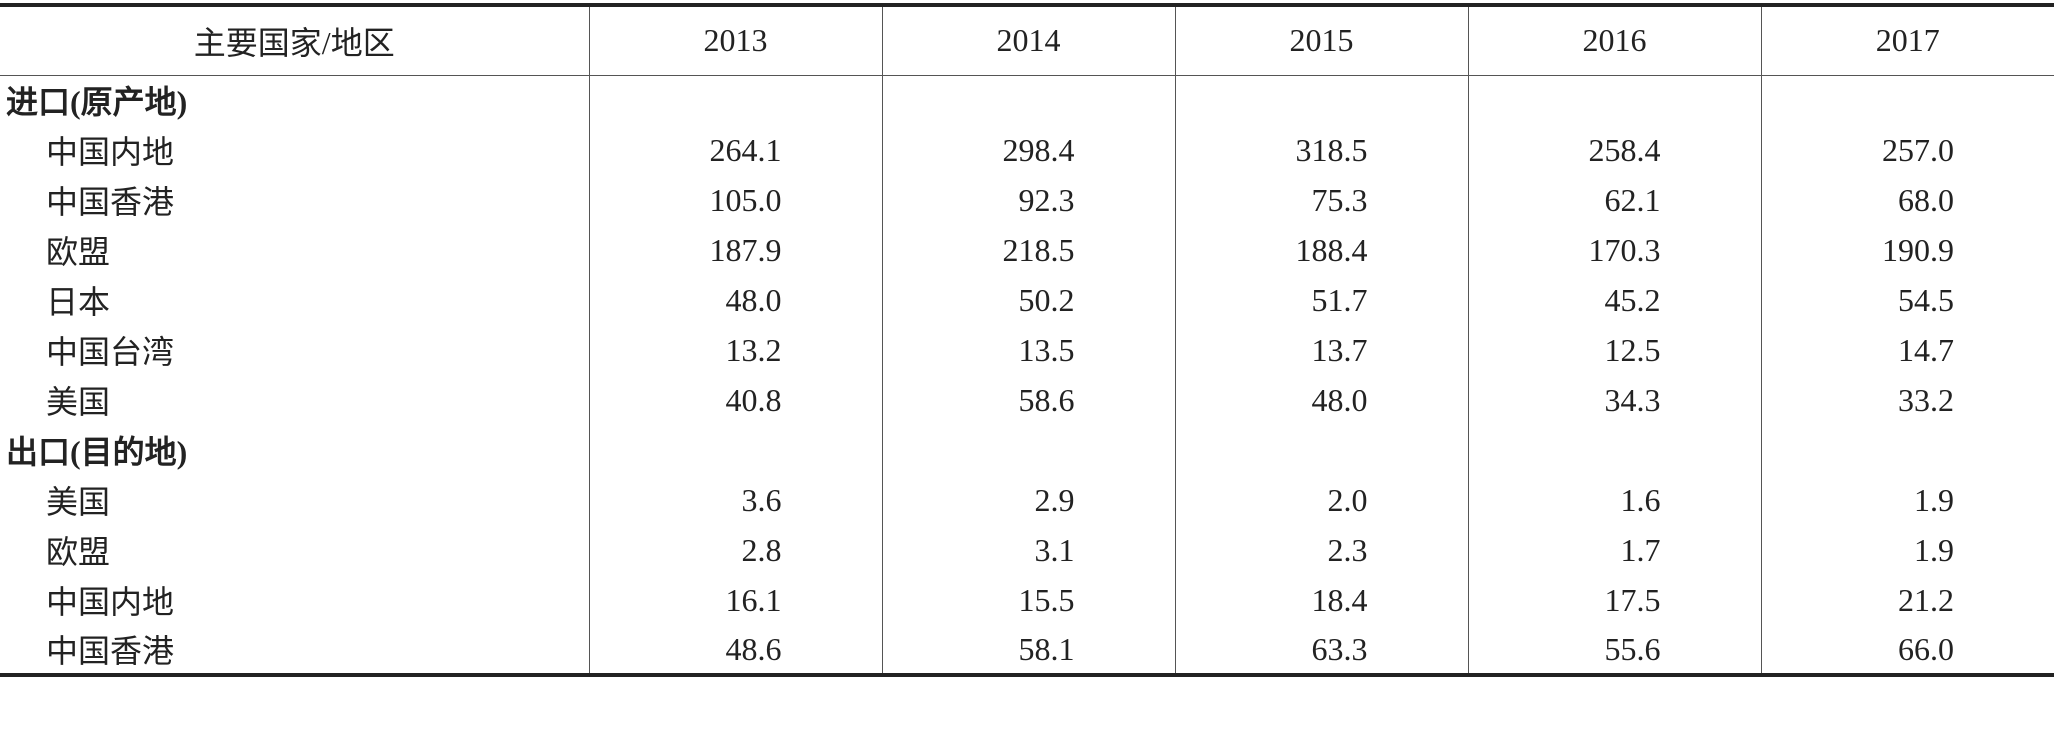  Describe the element at coordinates (1907, 40) in the screenshot. I see `header-cell: 2017` at that location.